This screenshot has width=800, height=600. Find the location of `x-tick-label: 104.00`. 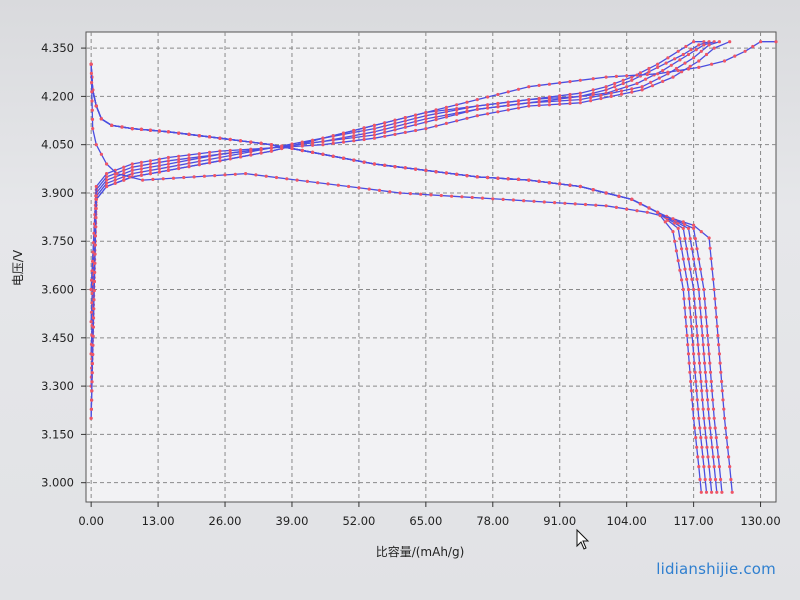

x-tick-label: 104.00 is located at coordinates (627, 521).